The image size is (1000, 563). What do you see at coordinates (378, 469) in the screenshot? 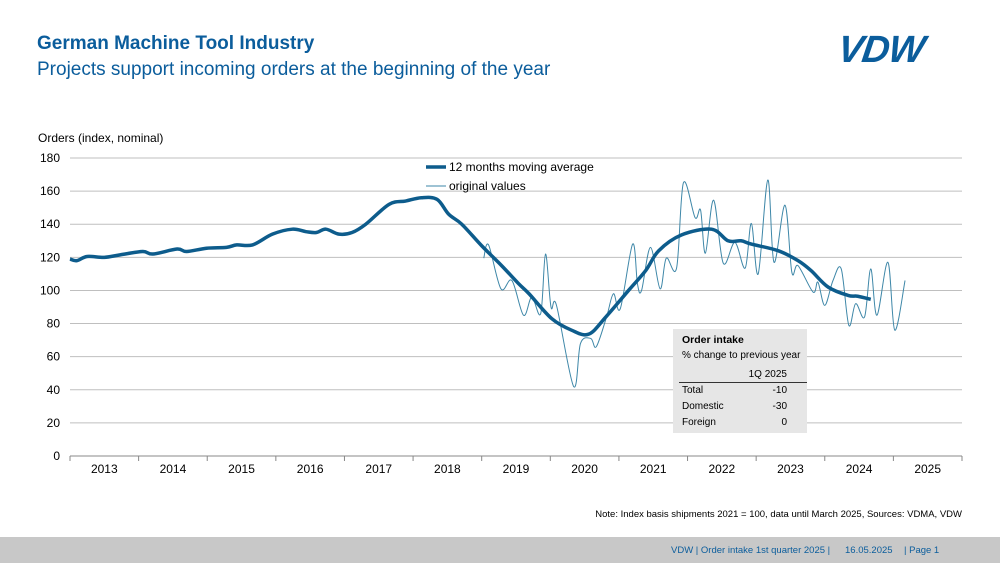
I see `x-tick-label: 2017` at bounding box center [378, 469].